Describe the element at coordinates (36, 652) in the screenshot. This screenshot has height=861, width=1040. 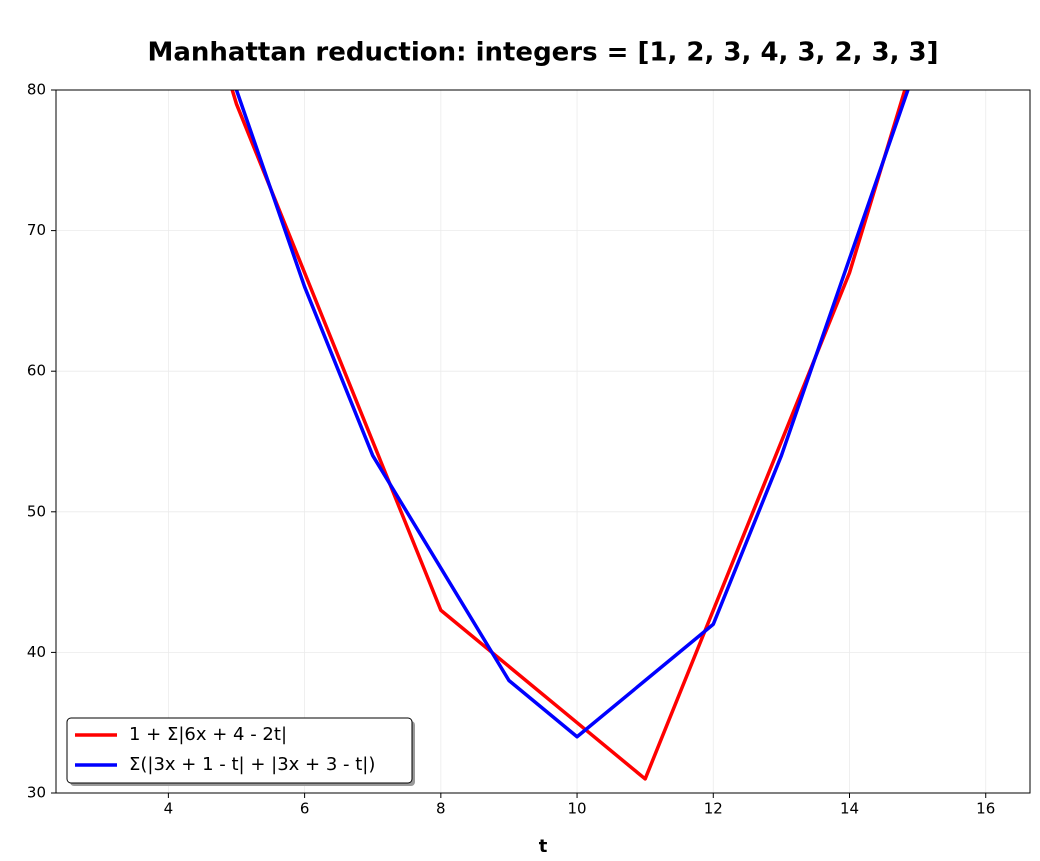
I see `y-tick-label: 40` at that location.